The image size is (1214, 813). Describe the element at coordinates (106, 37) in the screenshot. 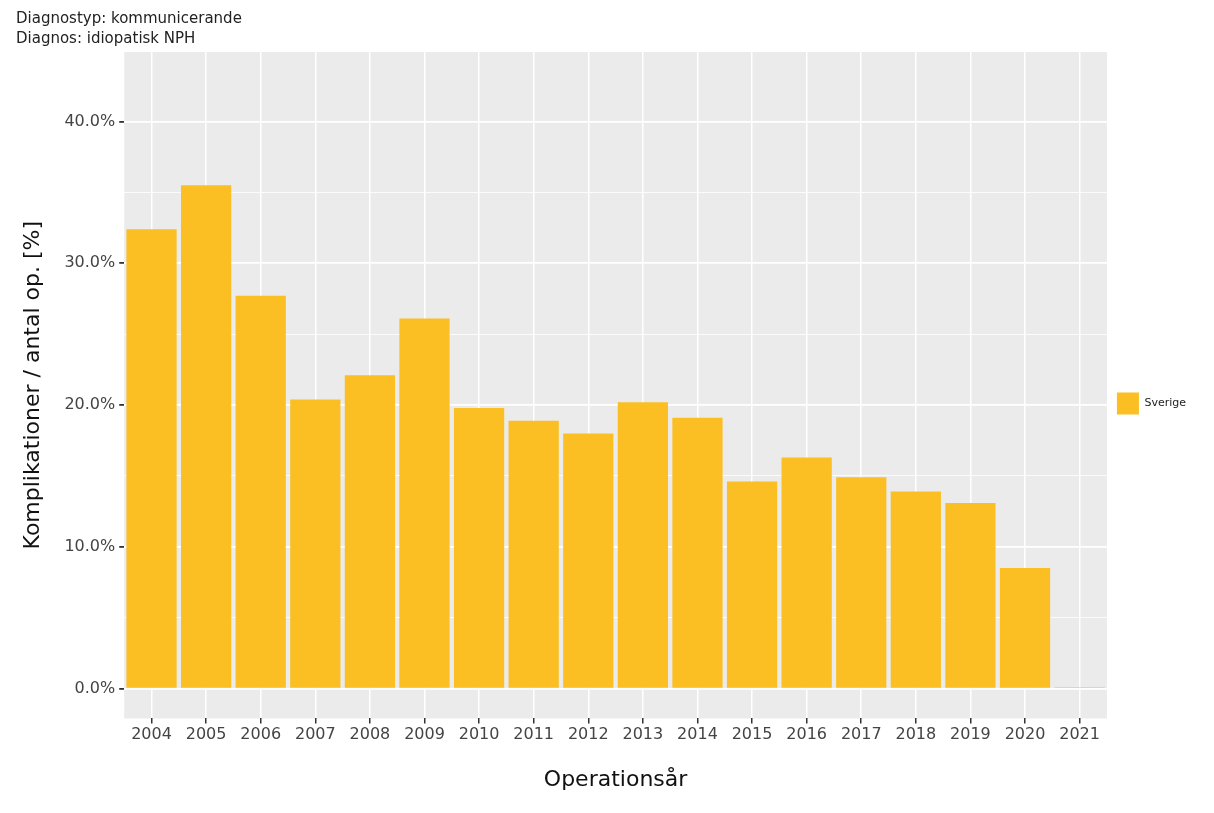

I see `chart-subtitle: Diagnos: idiopatisk NPH` at that location.